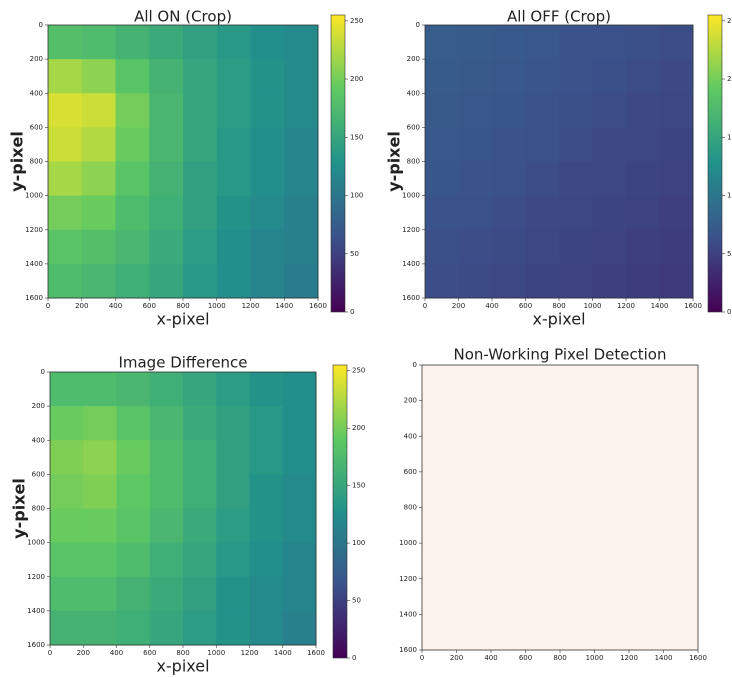 The width and height of the screenshot is (732, 677). I want to click on x-tick-label: 1000, so click(595, 658).